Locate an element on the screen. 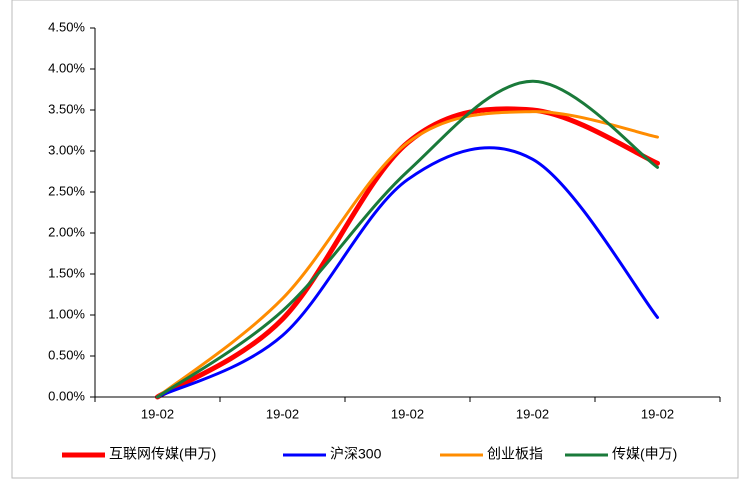 This screenshot has width=739, height=479. legend-label: 创业板指 is located at coordinates (515, 454).